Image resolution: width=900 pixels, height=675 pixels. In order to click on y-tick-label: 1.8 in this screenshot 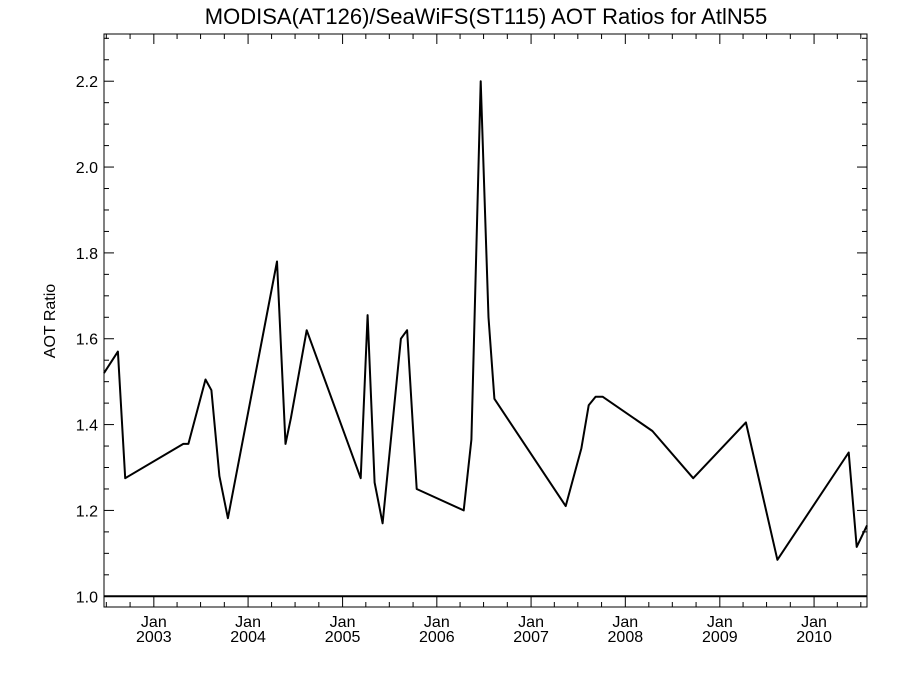, I will do `click(87, 254)`.